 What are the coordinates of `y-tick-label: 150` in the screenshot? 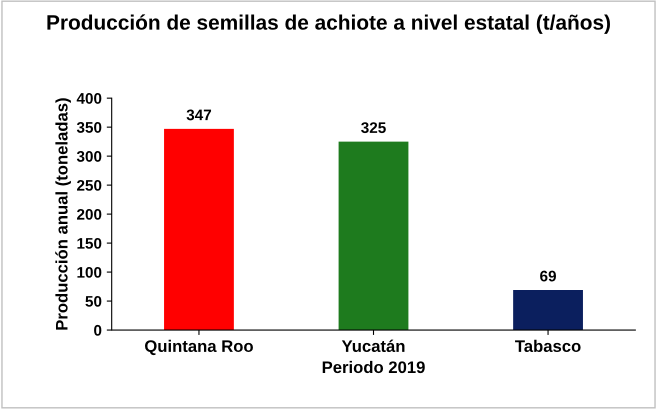 It's located at (89, 243).